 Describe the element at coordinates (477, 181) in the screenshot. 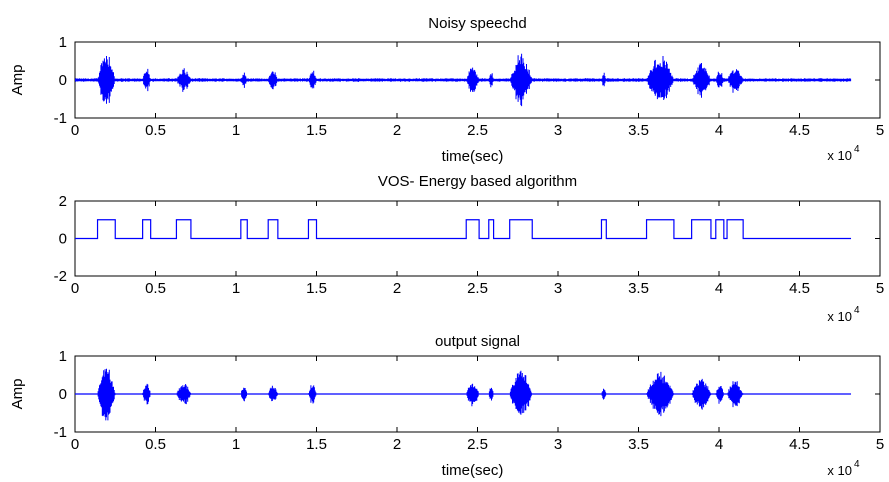

I see `chart-title: VOS- Energy based algorithm` at that location.